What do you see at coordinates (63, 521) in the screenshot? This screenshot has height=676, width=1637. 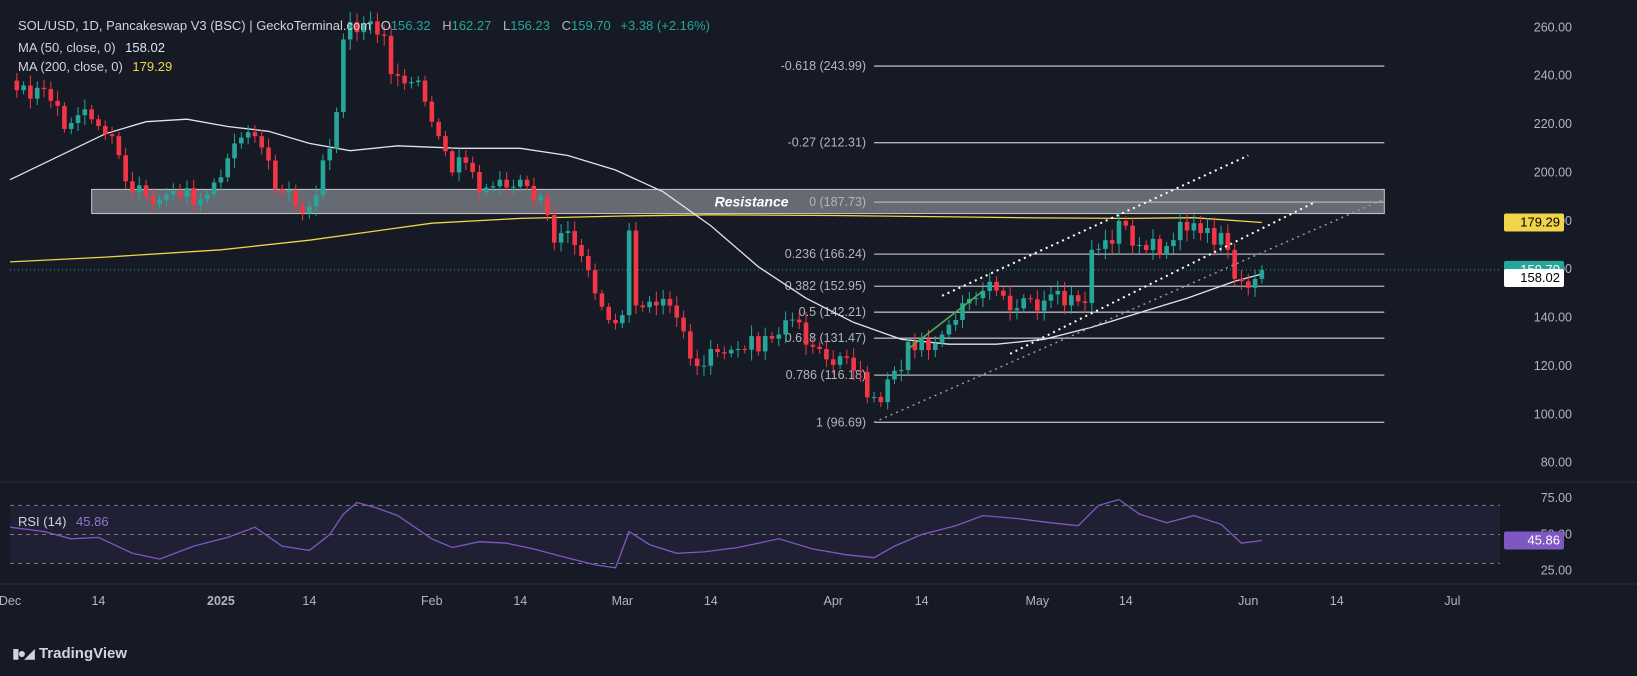 I see `rsi-legend: RSI (14) 45.86` at bounding box center [63, 521].